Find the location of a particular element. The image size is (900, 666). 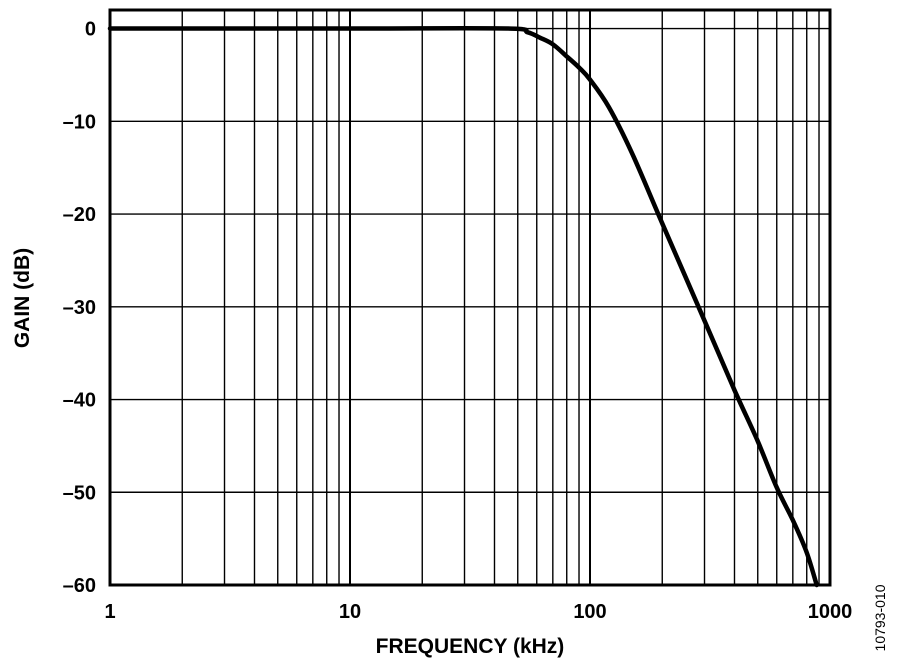

y-tick-label: –30 is located at coordinates (79, 308).